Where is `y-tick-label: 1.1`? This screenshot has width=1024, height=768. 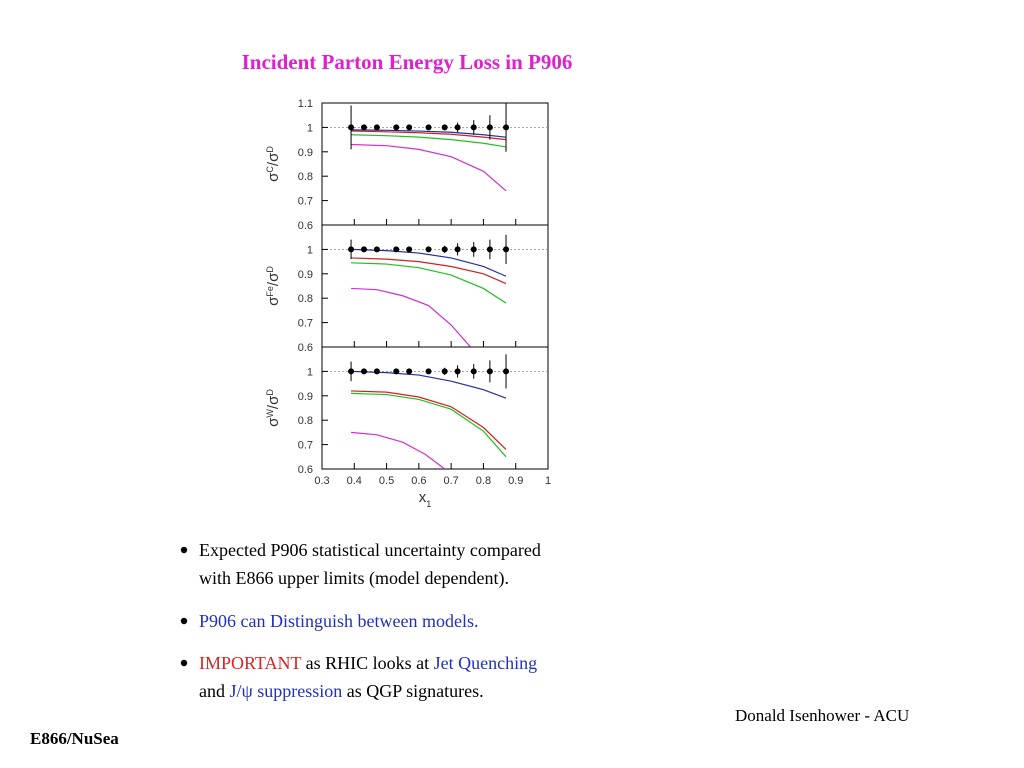 y-tick-label: 1.1 is located at coordinates (305, 104).